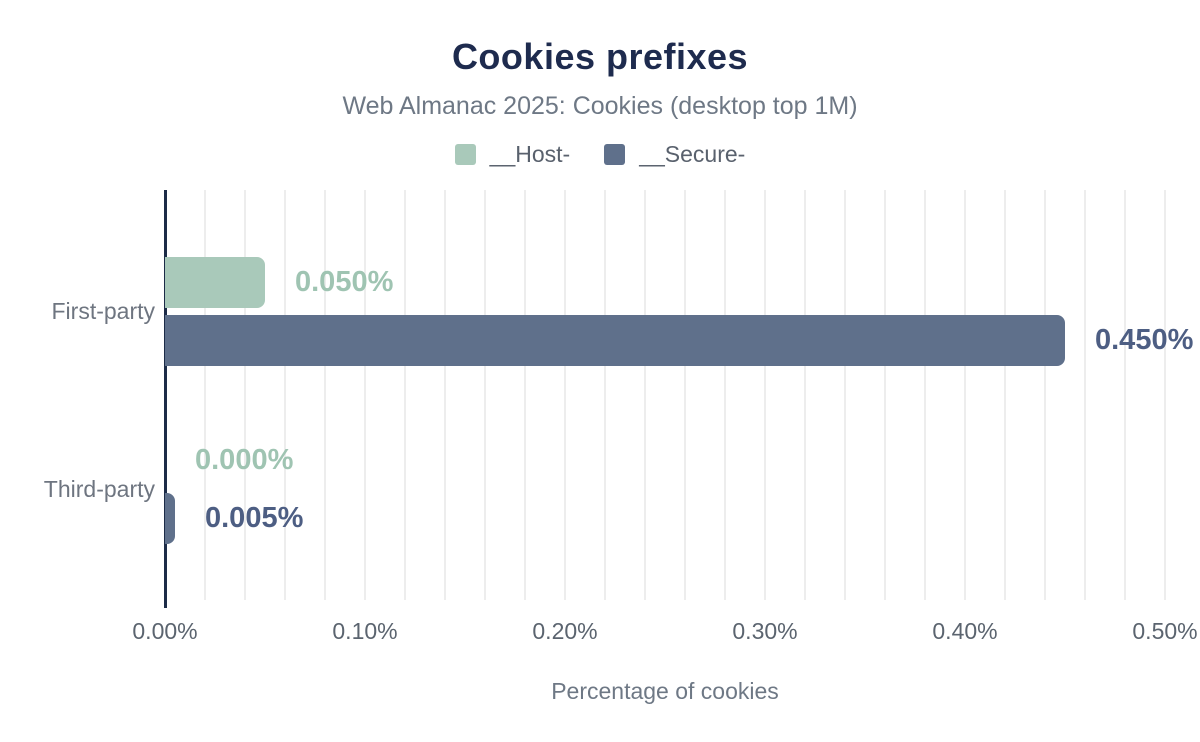 Image resolution: width=1200 pixels, height=742 pixels. I want to click on bar-value-label: 0.000%, so click(244, 460).